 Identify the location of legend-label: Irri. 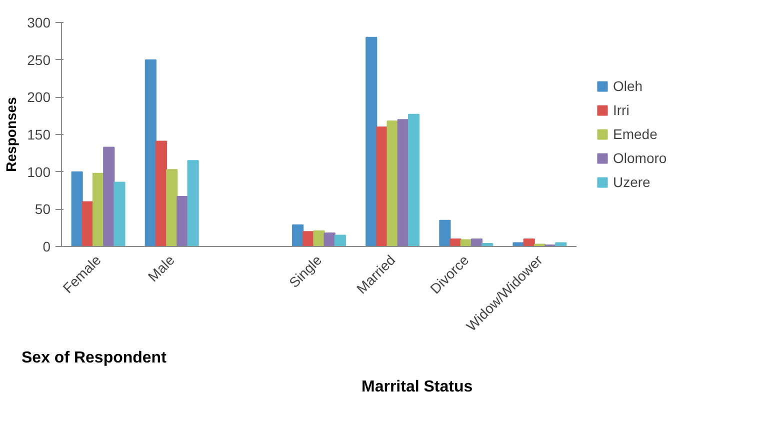
(621, 110).